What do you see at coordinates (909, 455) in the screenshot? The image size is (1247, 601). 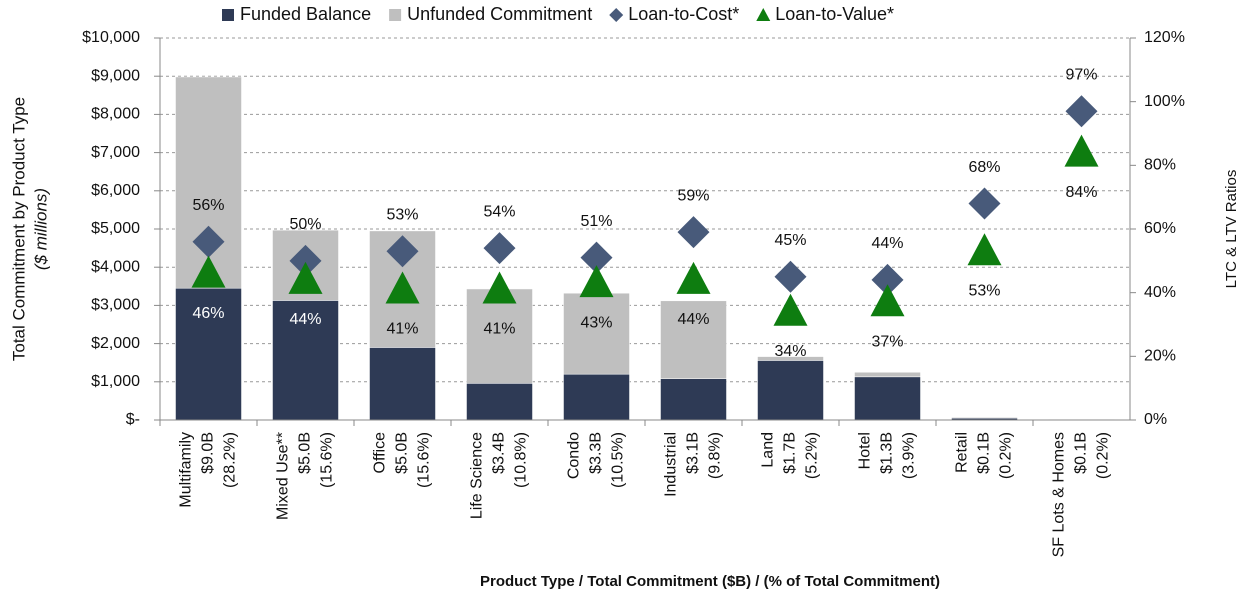 I see `x-tick-label: (3.9%)` at bounding box center [909, 455].